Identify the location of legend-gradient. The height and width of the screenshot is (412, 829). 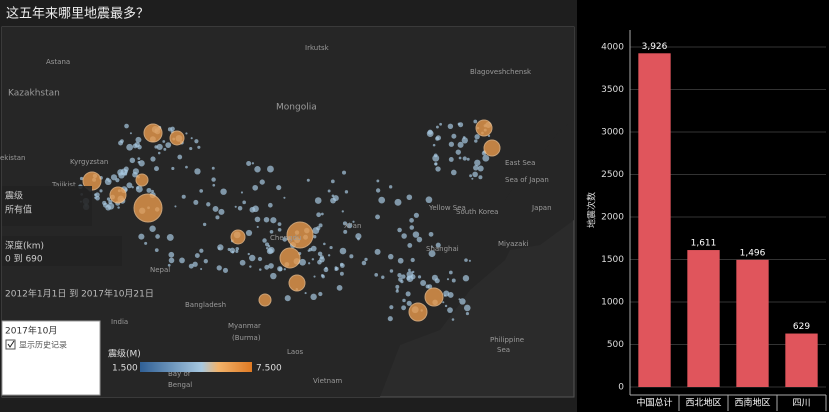
(196, 367).